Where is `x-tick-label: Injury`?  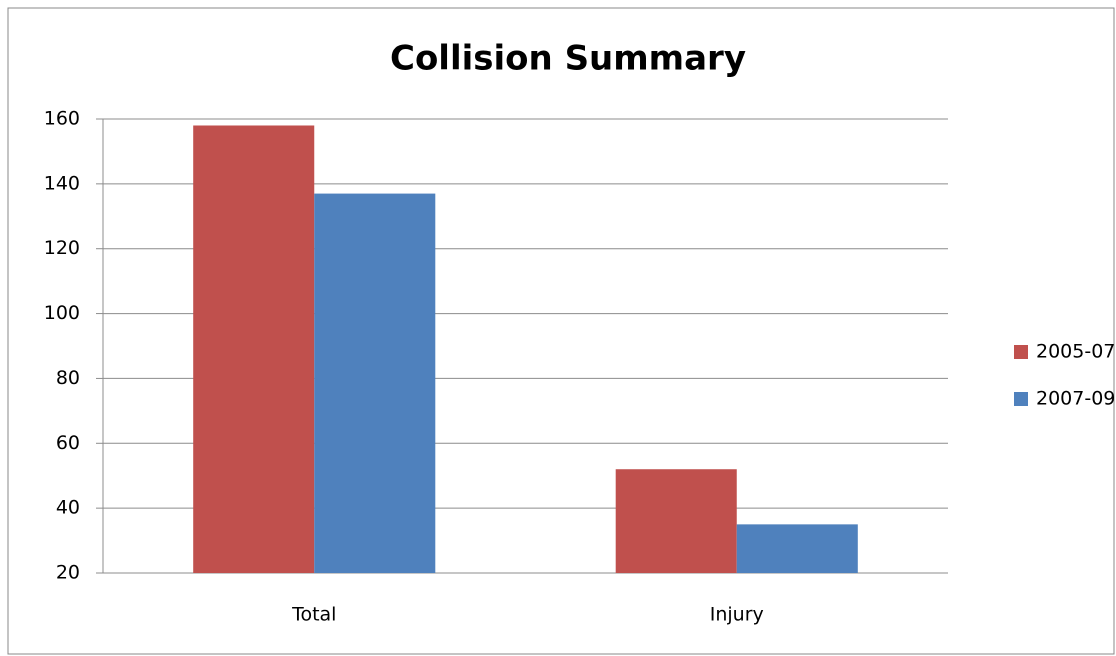 x-tick-label: Injury is located at coordinates (737, 615).